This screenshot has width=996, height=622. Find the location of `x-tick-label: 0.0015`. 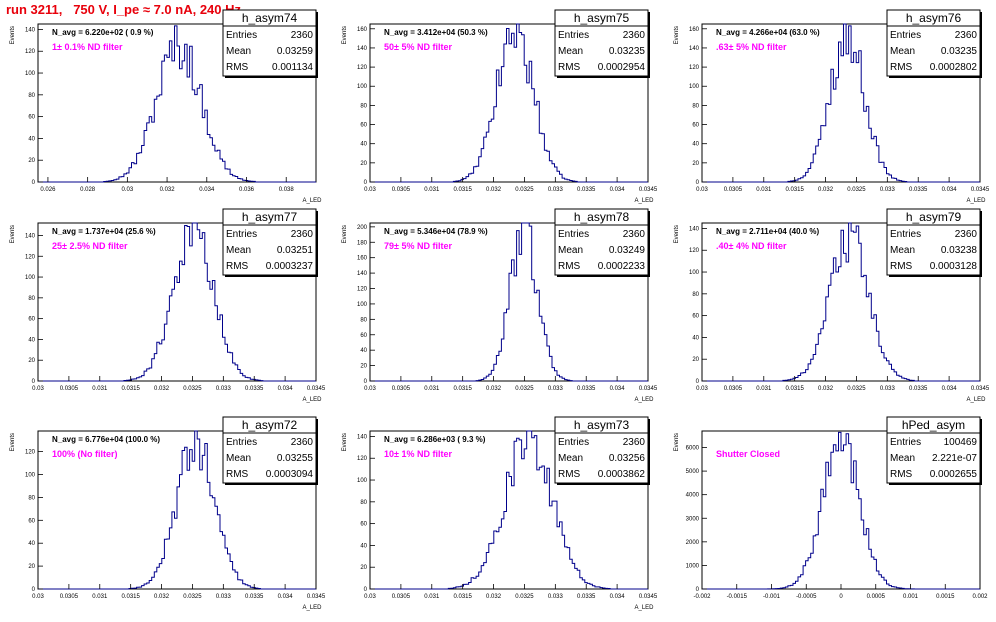

x-tick-label: 0.0015 is located at coordinates (945, 597).